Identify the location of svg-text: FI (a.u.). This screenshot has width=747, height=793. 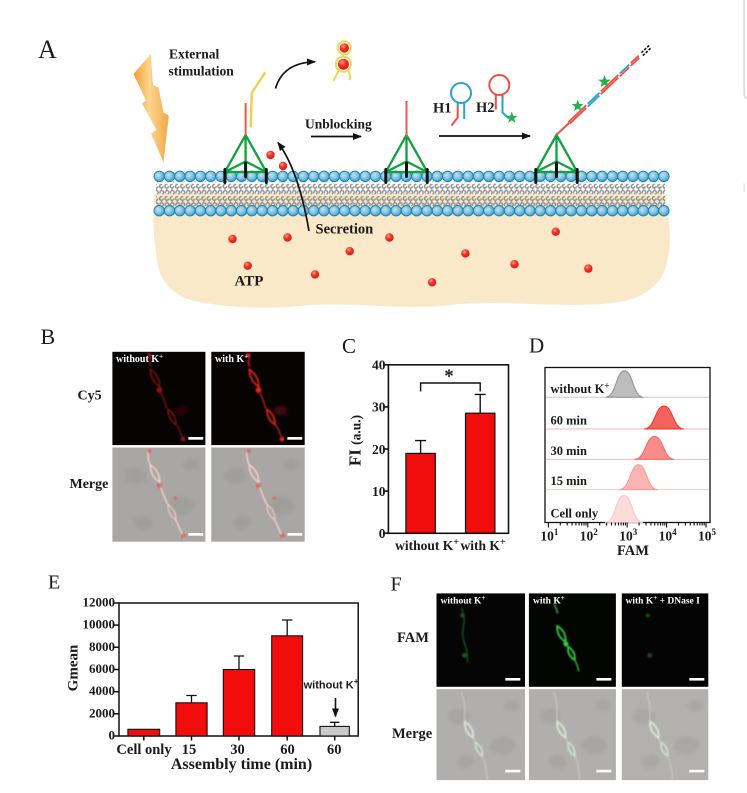
(355, 440).